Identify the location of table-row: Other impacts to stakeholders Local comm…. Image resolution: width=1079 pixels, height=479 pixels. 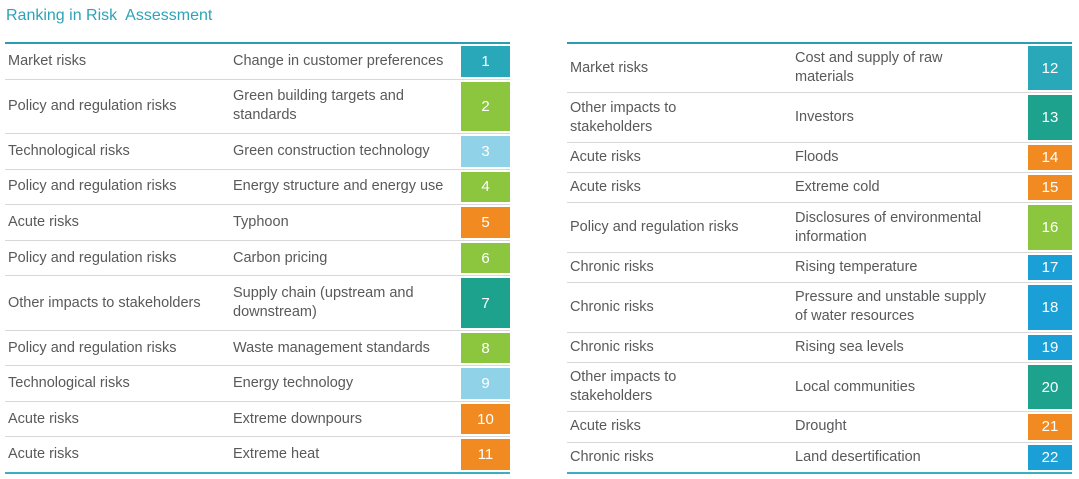
(819, 388).